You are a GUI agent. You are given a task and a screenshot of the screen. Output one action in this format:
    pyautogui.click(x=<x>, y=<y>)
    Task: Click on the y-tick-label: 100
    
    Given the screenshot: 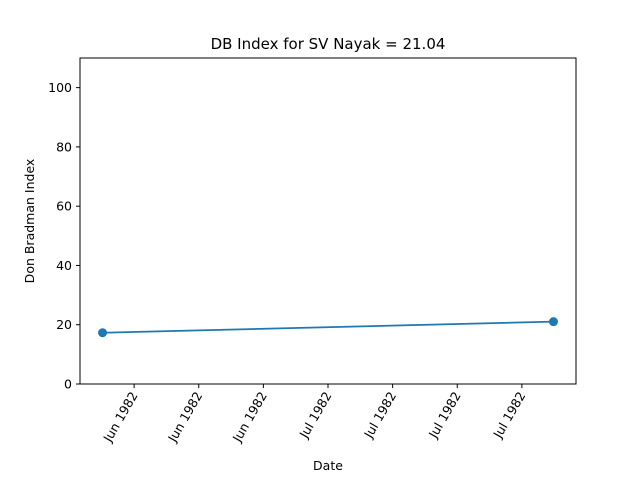 What is the action you would take?
    pyautogui.click(x=60, y=87)
    